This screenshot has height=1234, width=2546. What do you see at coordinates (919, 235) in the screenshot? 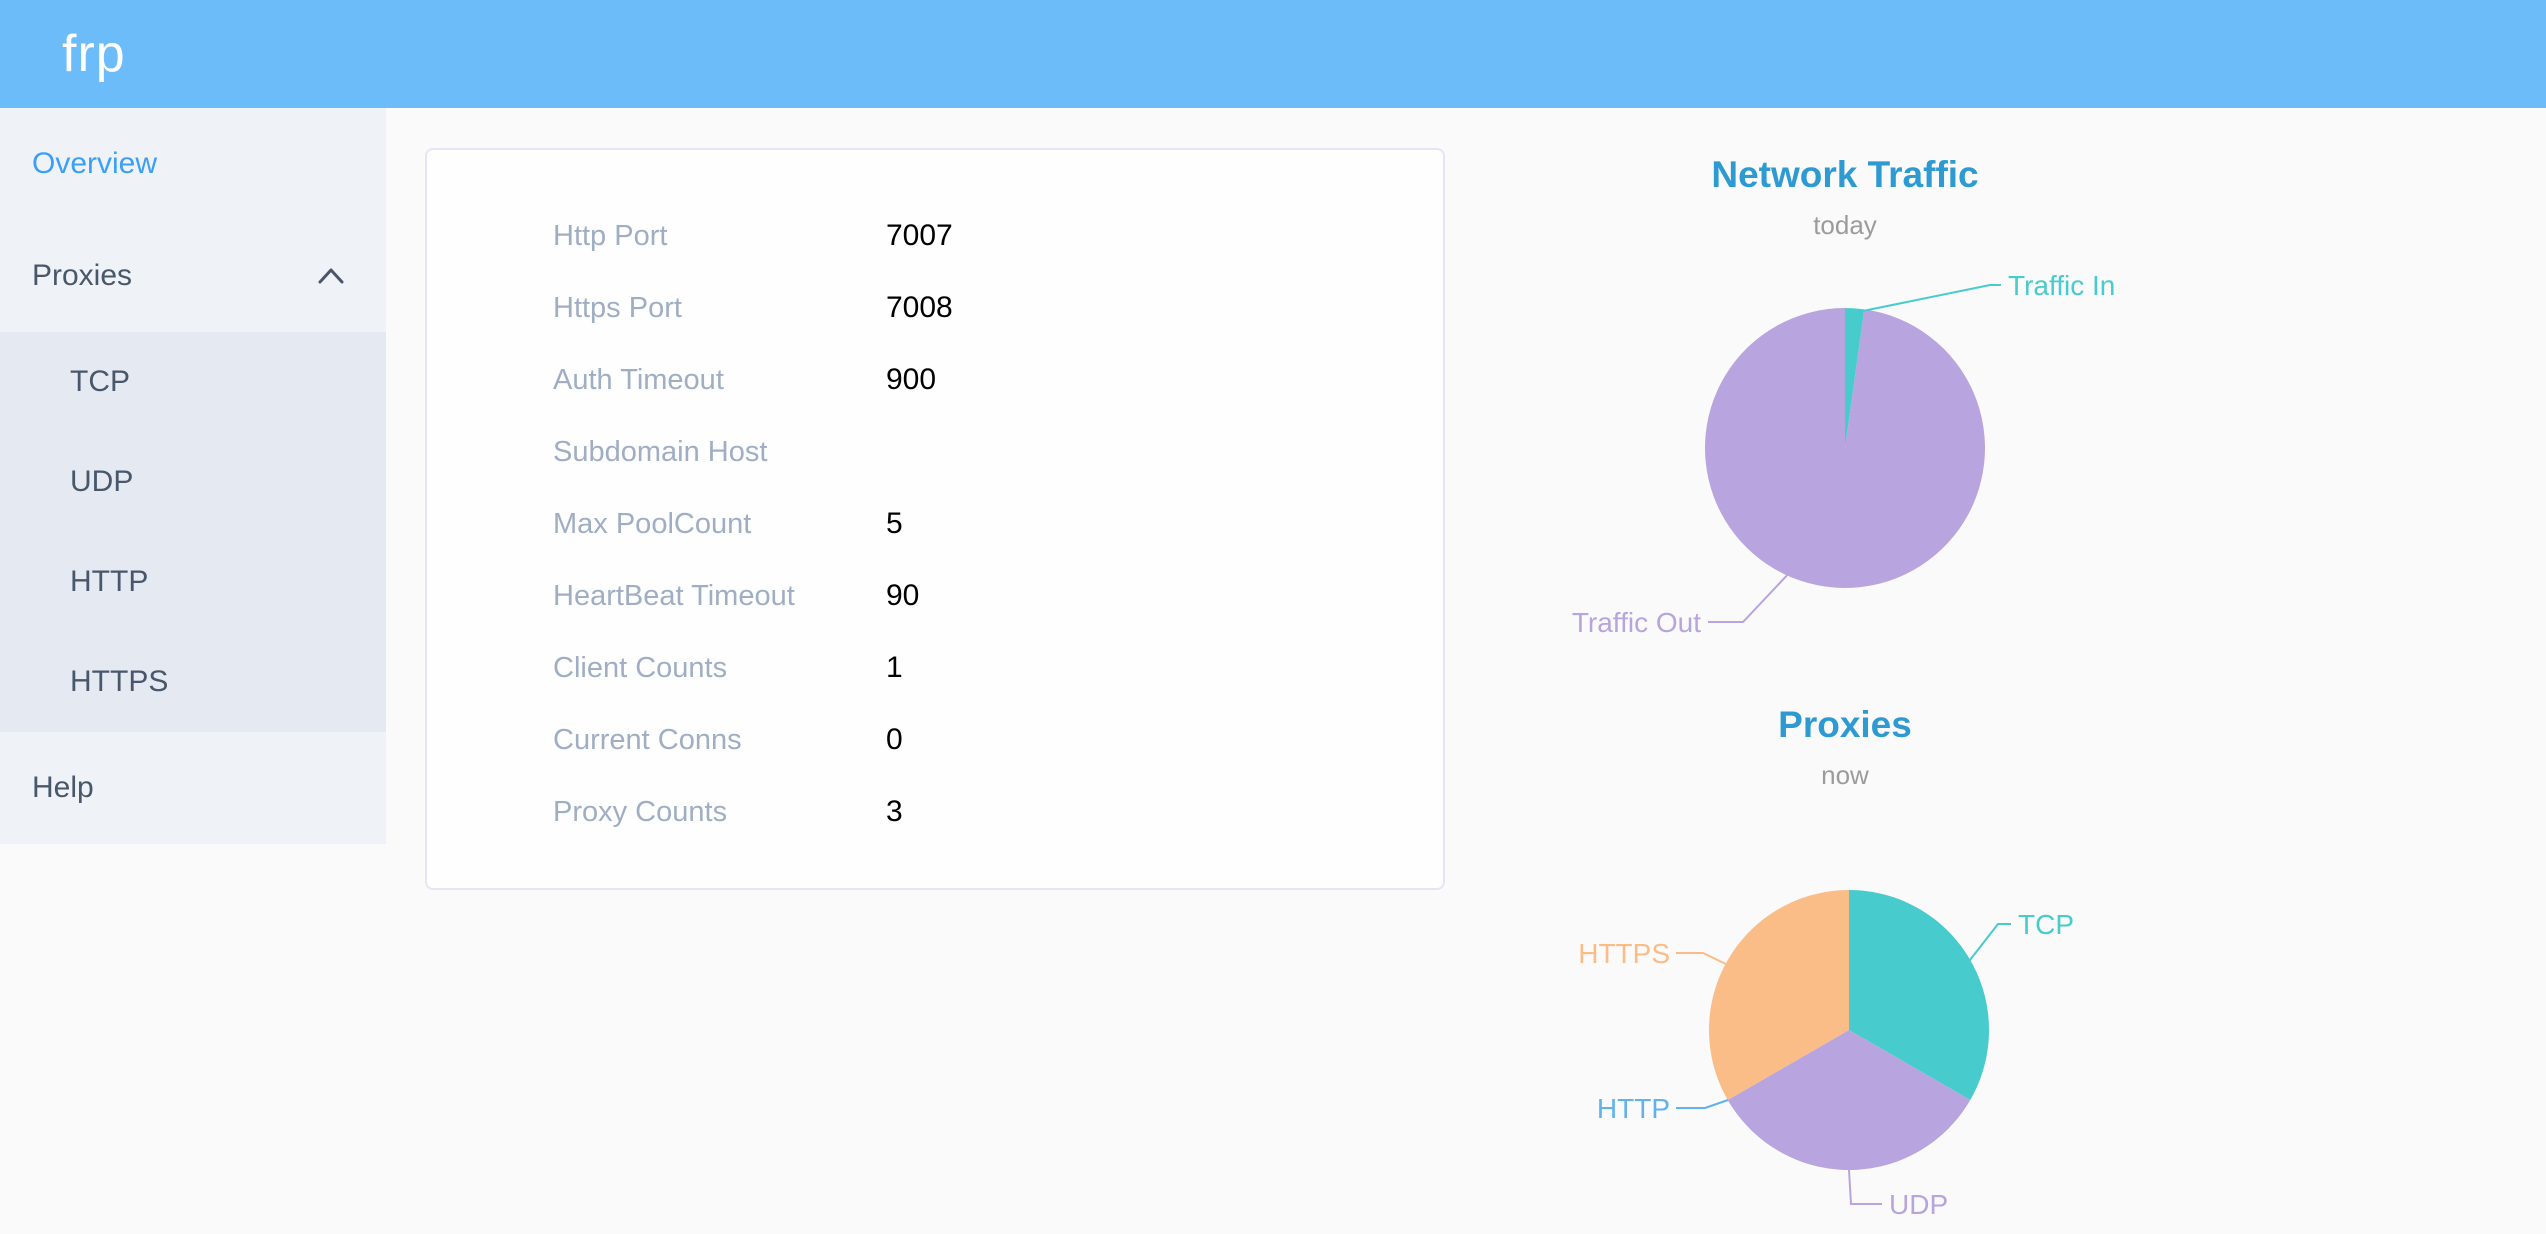
I see `config-value: 7007` at bounding box center [919, 235].